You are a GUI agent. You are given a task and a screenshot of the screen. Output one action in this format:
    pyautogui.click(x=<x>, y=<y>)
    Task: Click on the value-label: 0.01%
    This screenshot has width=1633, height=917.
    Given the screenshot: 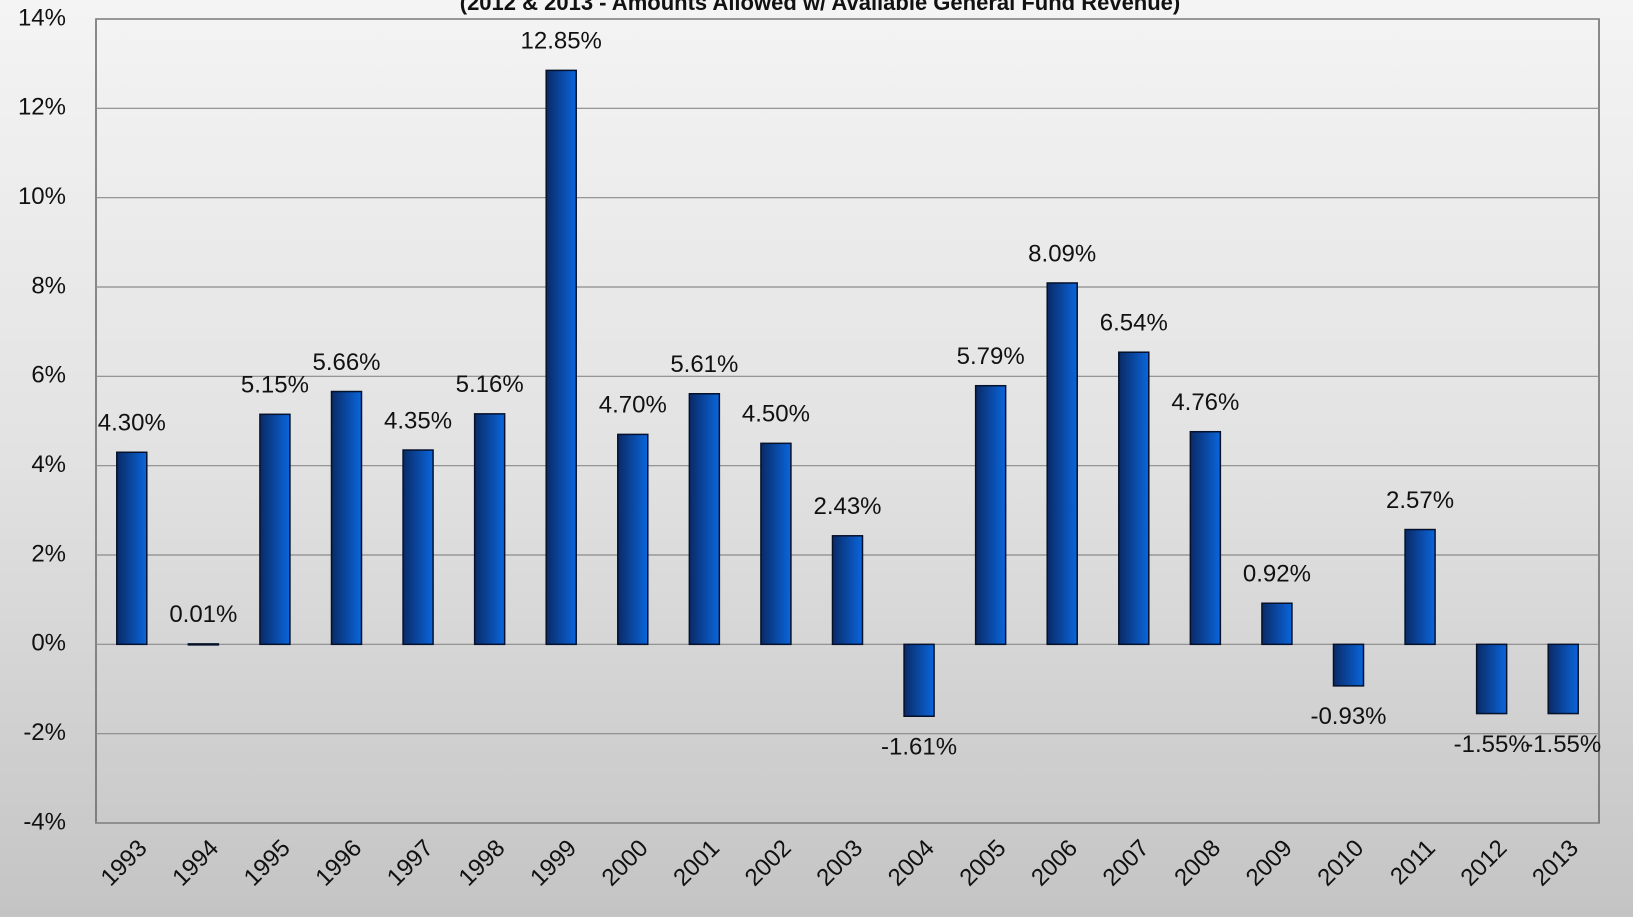 What is the action you would take?
    pyautogui.click(x=203, y=614)
    